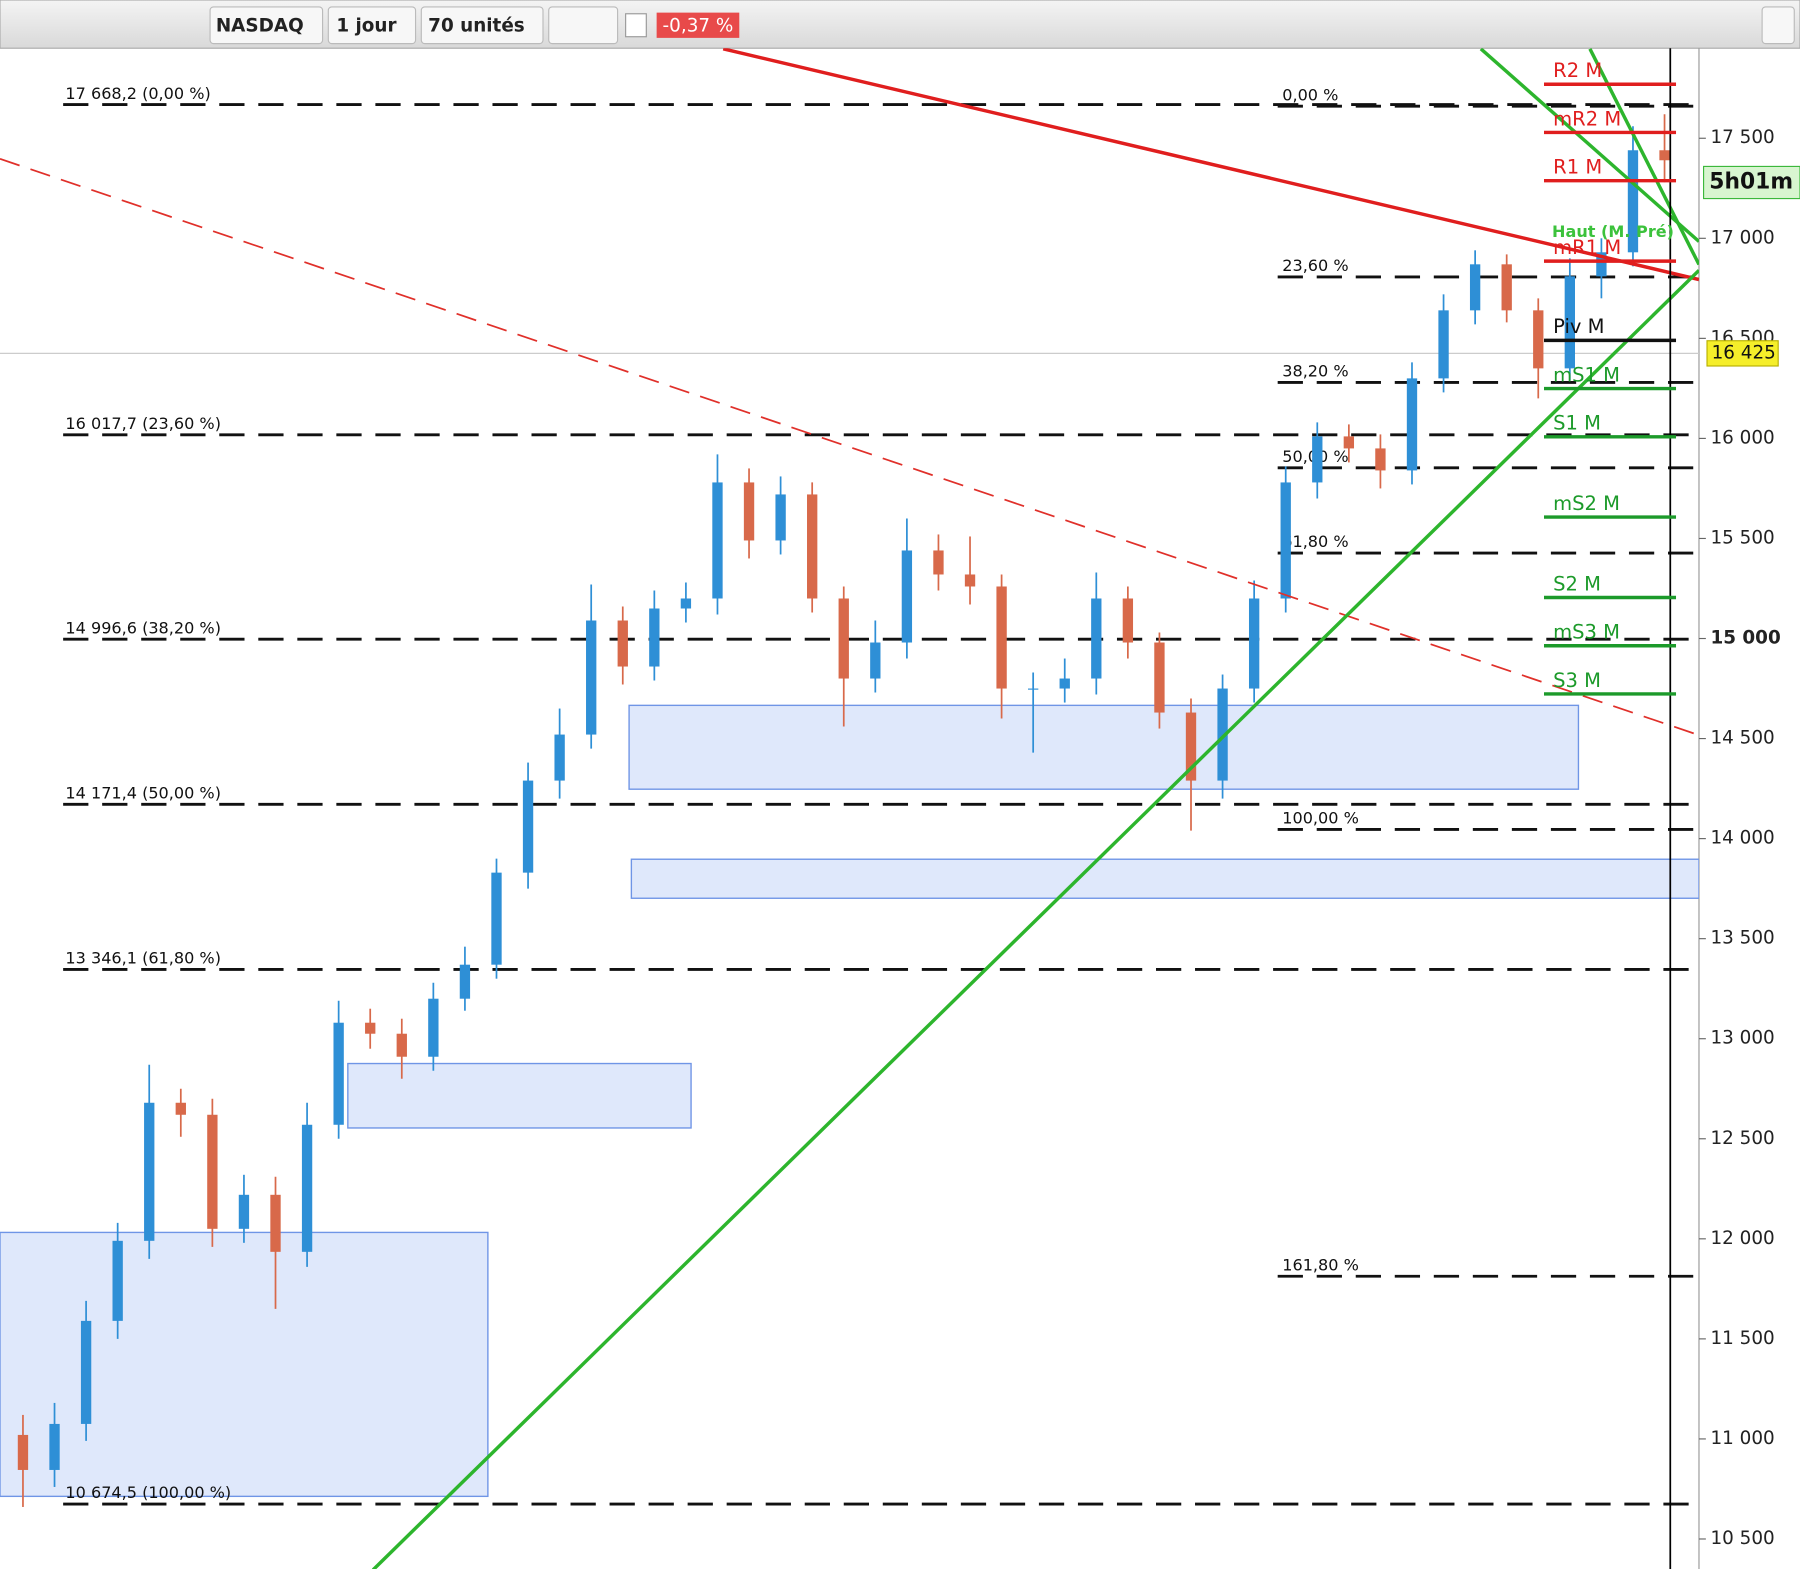 This screenshot has width=1800, height=1569. I want to click on fib-label: 13 346,1 (61,80 %), so click(143, 958).